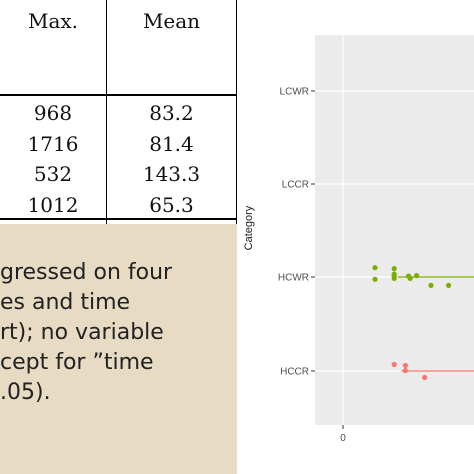 This screenshot has width=474, height=474. Describe the element at coordinates (343, 438) in the screenshot. I see `x-tick-label: 0` at that location.